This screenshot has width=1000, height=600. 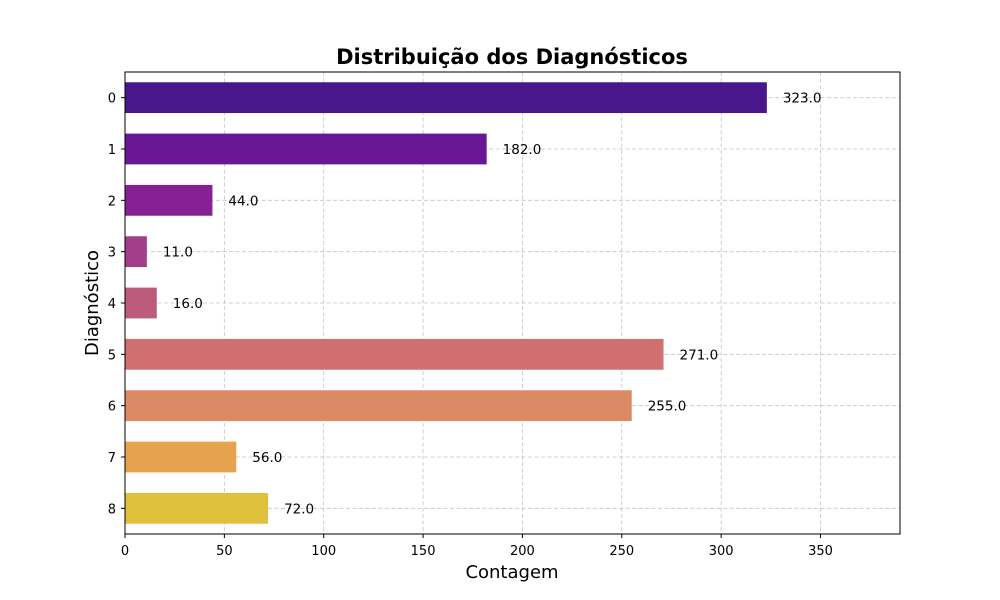 What do you see at coordinates (522, 150) in the screenshot?
I see `data-label-1: 182.0` at bounding box center [522, 150].